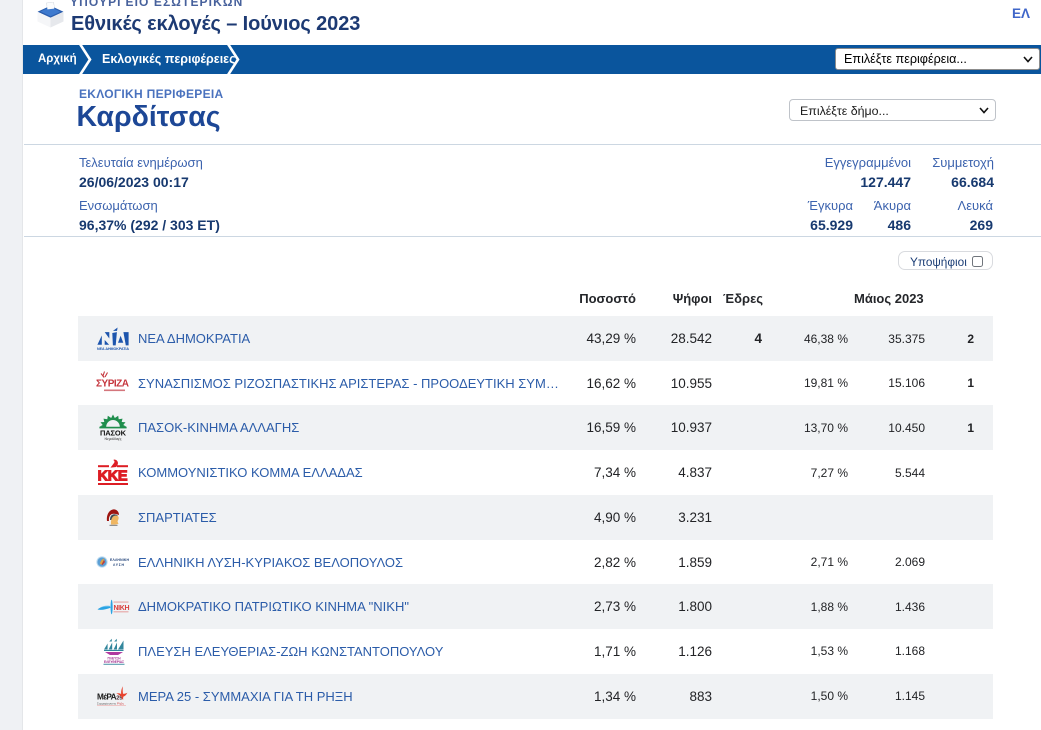 The image size is (1041, 730). What do you see at coordinates (119, 699) in the screenshot?
I see `svg-text: 25` at bounding box center [119, 699].